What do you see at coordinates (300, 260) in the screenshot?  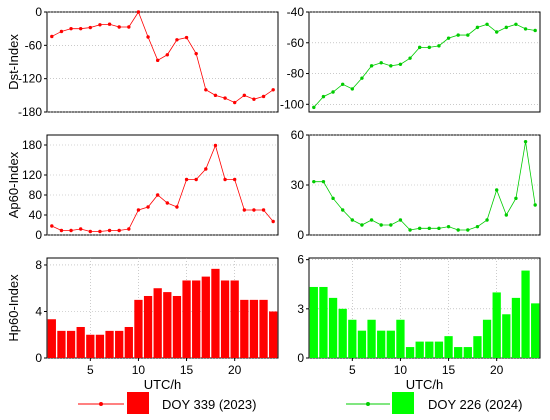 I see `y-tick-label: 6` at bounding box center [300, 260].